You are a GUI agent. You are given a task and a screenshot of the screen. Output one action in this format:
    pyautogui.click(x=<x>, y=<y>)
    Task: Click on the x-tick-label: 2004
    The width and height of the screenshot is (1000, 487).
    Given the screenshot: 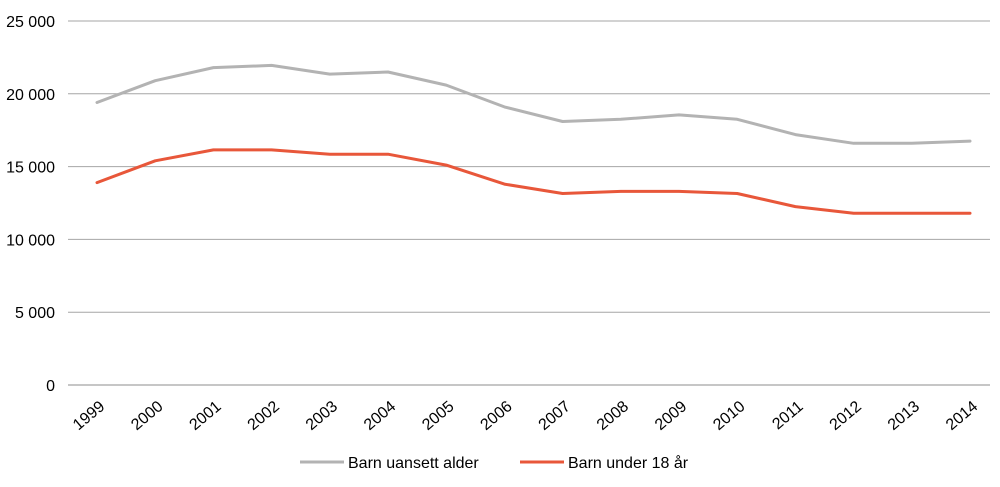 What is the action you would take?
    pyautogui.click(x=380, y=416)
    